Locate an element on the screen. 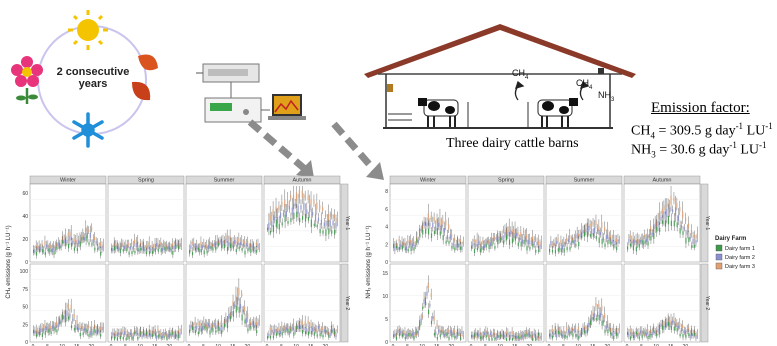 The width and height of the screenshot is (777, 346). x-tick-label: 15 is located at coordinates (155, 345).